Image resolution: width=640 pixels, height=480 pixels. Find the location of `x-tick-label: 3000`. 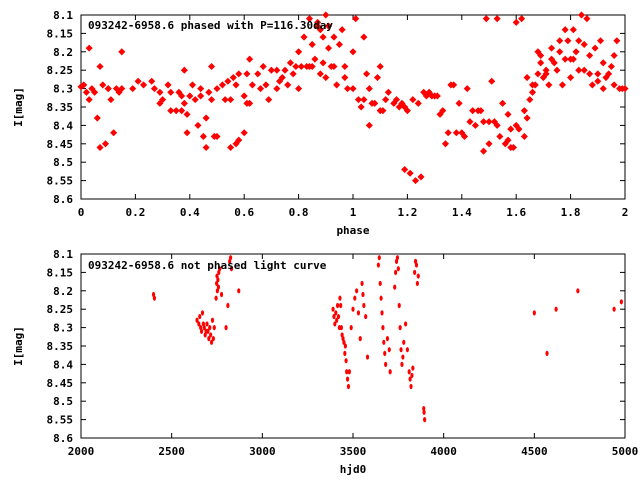

x-tick-label: 3000 is located at coordinates (262, 451).